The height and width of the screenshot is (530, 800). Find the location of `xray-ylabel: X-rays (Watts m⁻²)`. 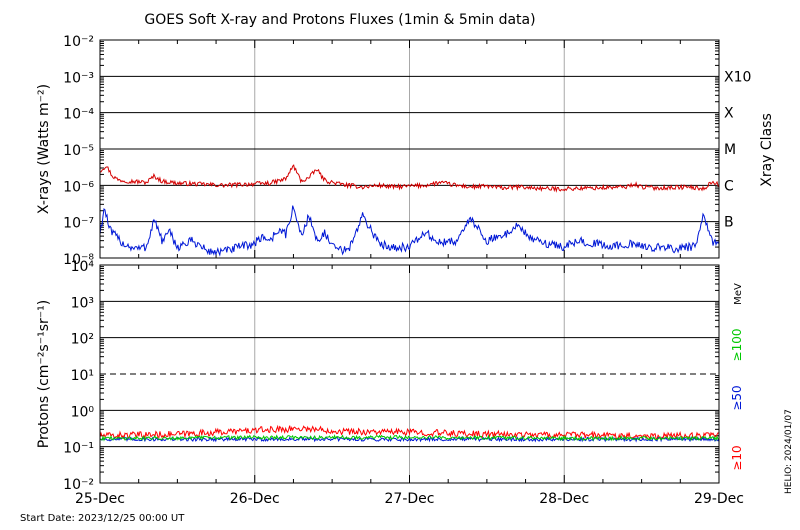

xray-ylabel: X-rays (Watts m⁻²) is located at coordinates (44, 149).